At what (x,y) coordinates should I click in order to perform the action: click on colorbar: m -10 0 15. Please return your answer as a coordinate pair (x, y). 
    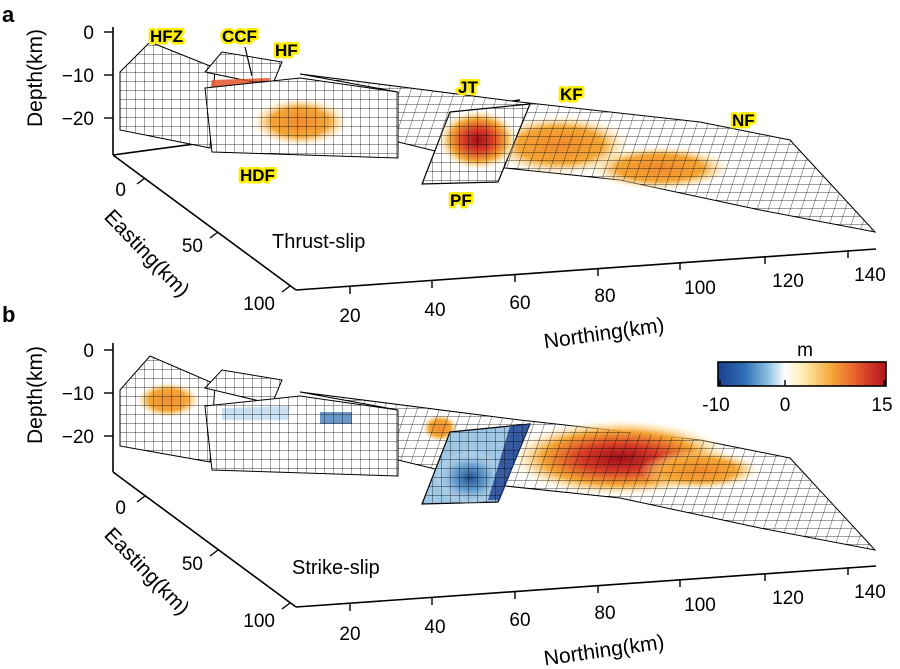
    Looking at the image, I should click on (797, 378).